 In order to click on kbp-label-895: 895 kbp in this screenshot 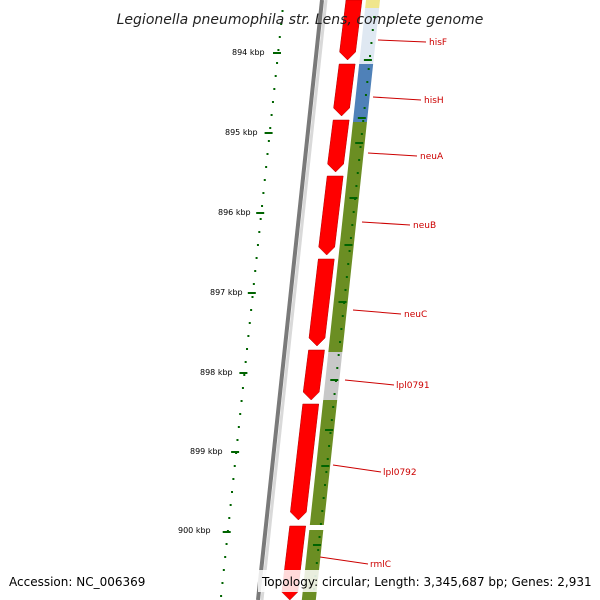, I will do `click(241, 132)`.